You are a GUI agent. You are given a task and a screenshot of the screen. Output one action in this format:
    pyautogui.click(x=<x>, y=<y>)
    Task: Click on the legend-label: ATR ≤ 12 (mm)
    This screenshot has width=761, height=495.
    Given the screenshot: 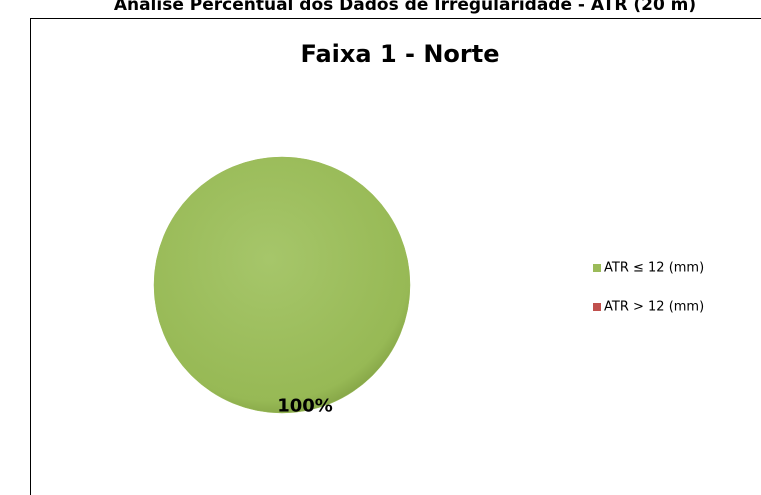 What is the action you would take?
    pyautogui.click(x=654, y=268)
    